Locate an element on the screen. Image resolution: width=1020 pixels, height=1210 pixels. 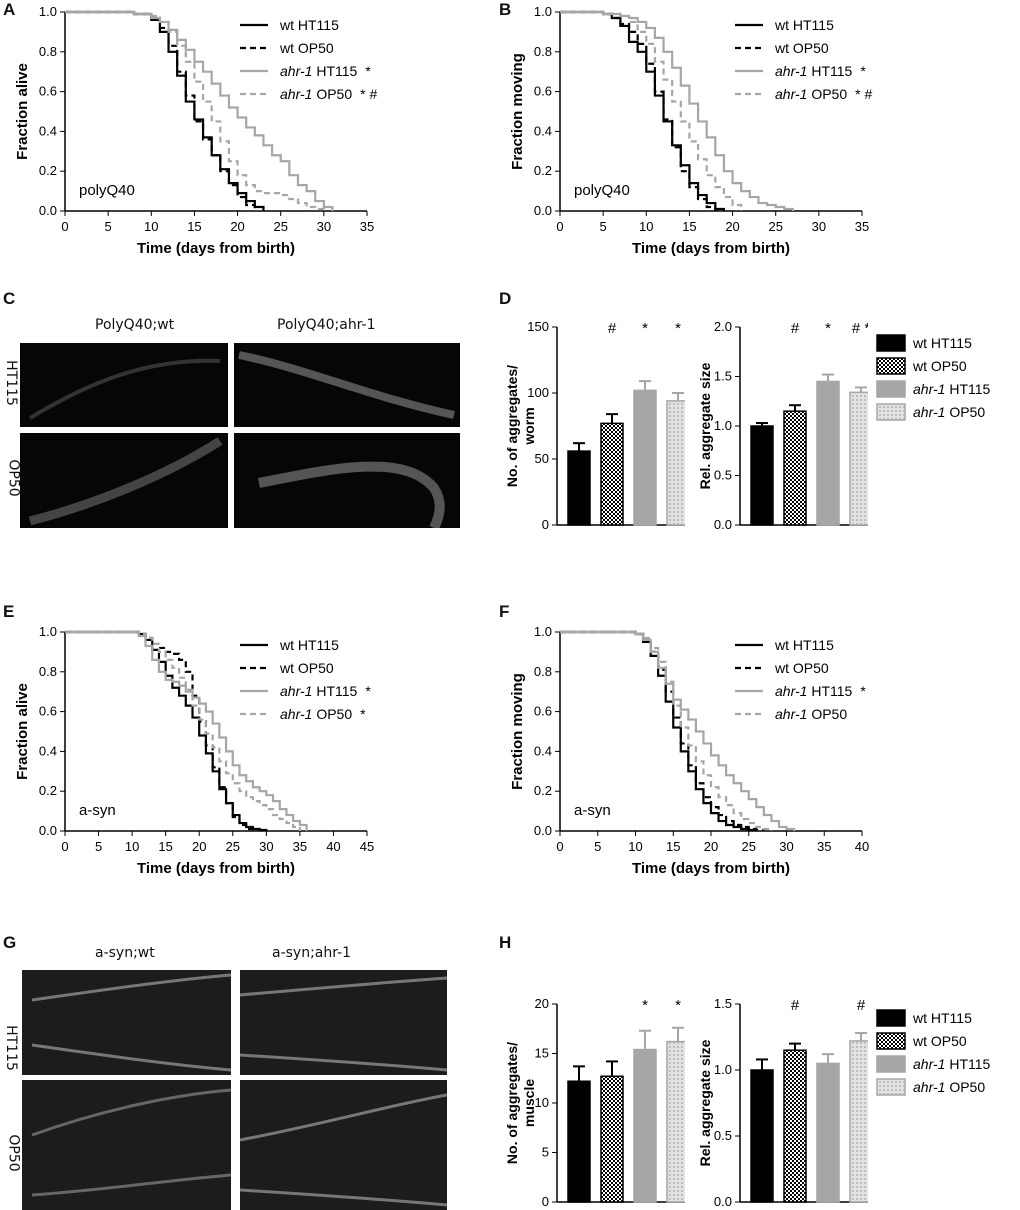
y-tick-label: 15 is located at coordinates (542, 1053).